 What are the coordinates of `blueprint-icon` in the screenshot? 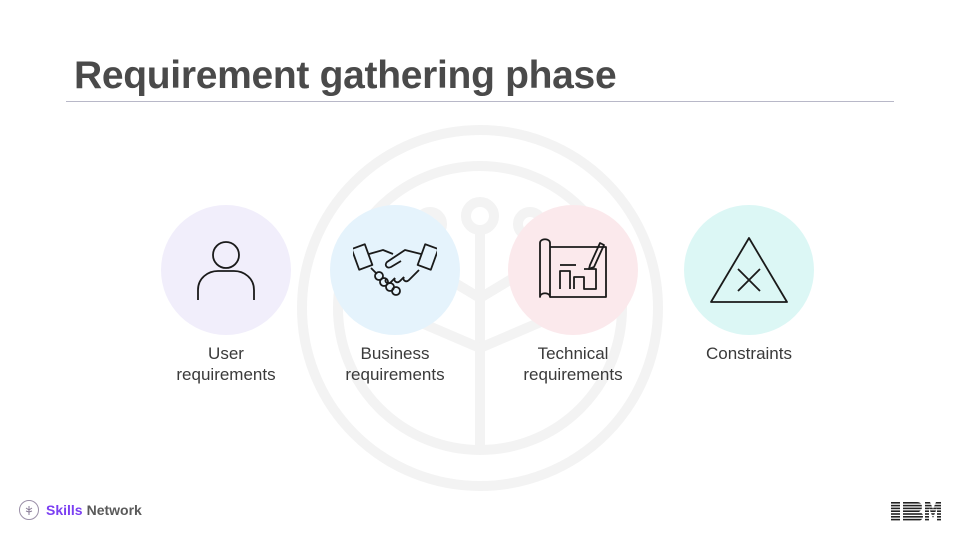 It's located at (573, 268).